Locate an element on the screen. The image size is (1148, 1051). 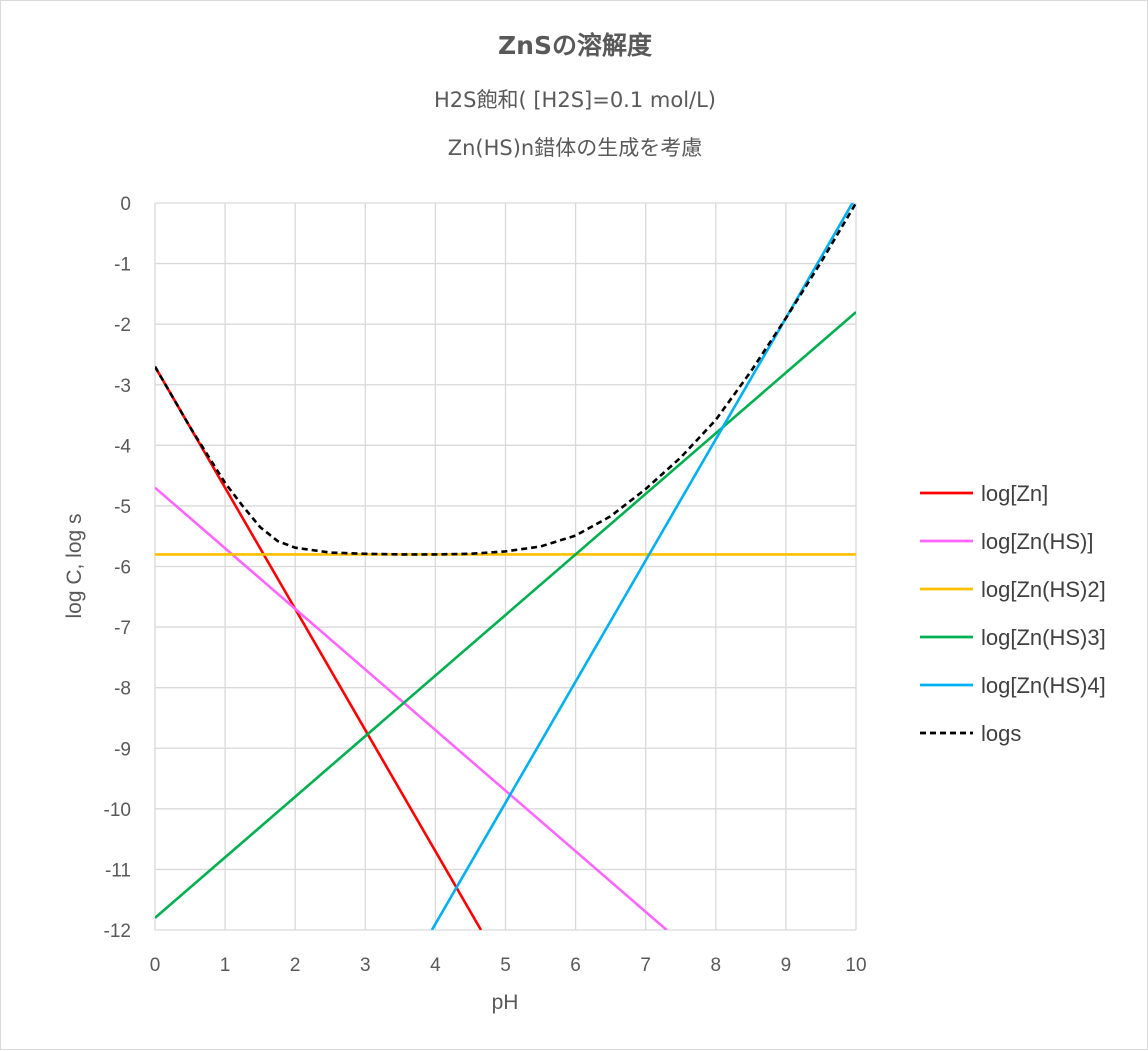
x-tick-label: 10 is located at coordinates (855, 965).